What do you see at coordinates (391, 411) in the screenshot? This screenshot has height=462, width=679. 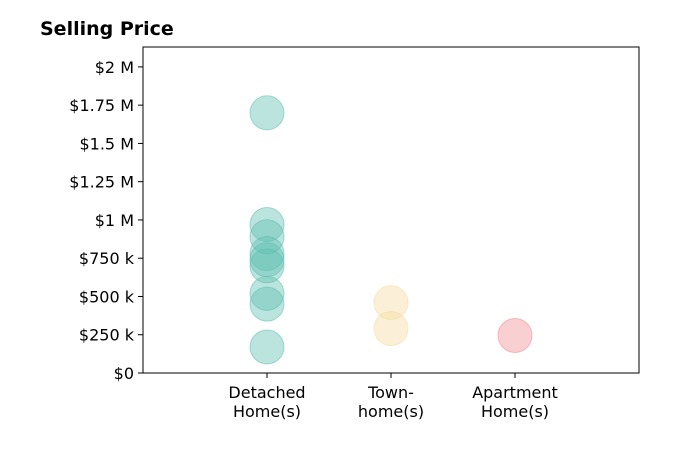 I see `x-tick-label: home(s)` at bounding box center [391, 411].